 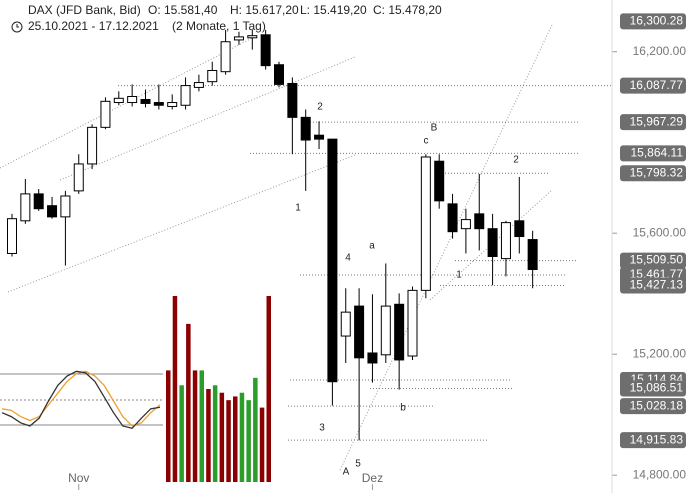 What do you see at coordinates (358, 464) in the screenshot?
I see `wave-label: 5` at bounding box center [358, 464].